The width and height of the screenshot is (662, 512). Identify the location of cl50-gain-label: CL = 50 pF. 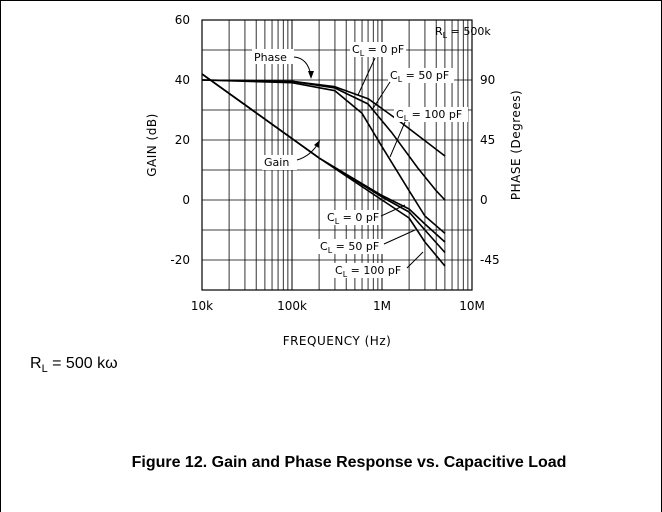
(349, 247).